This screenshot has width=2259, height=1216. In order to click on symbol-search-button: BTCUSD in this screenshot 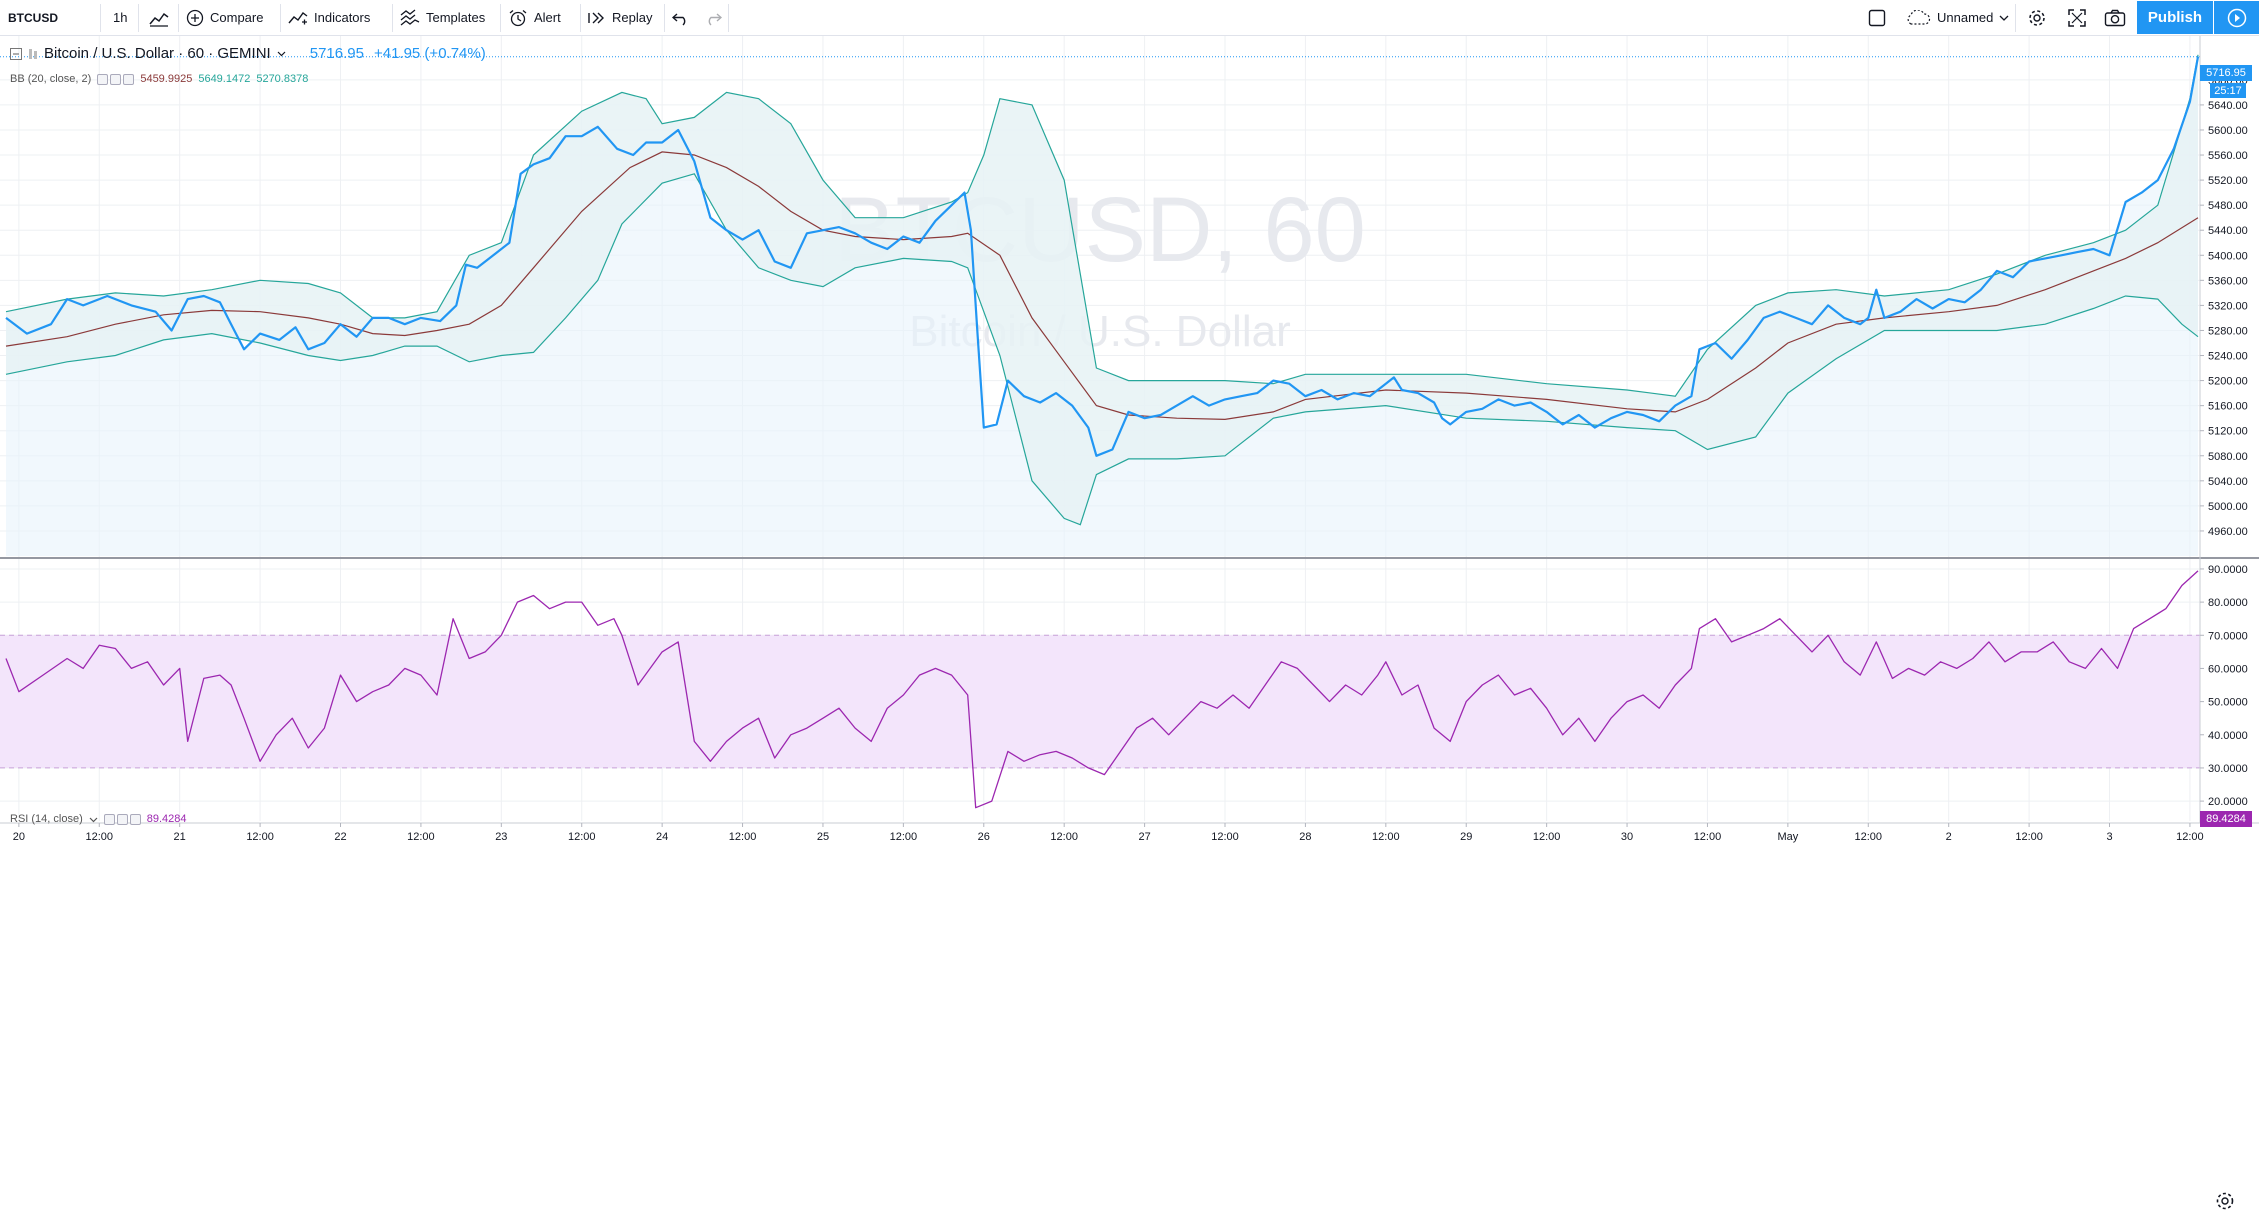, I will do `click(33, 17)`.